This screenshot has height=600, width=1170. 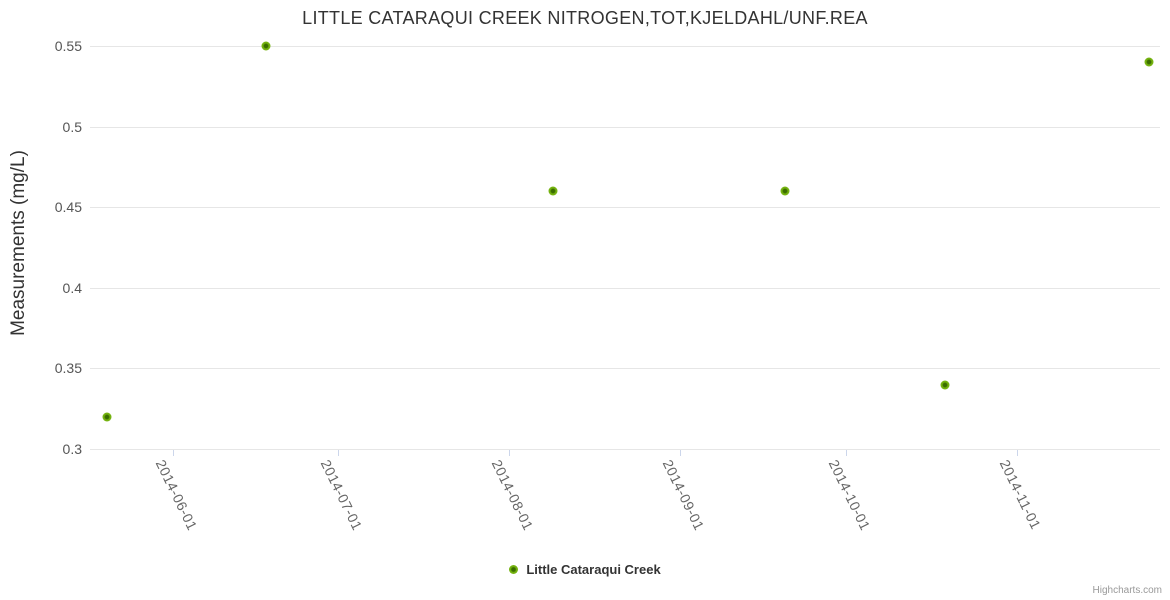 I want to click on y-axis-label: 0.3, so click(x=72, y=449).